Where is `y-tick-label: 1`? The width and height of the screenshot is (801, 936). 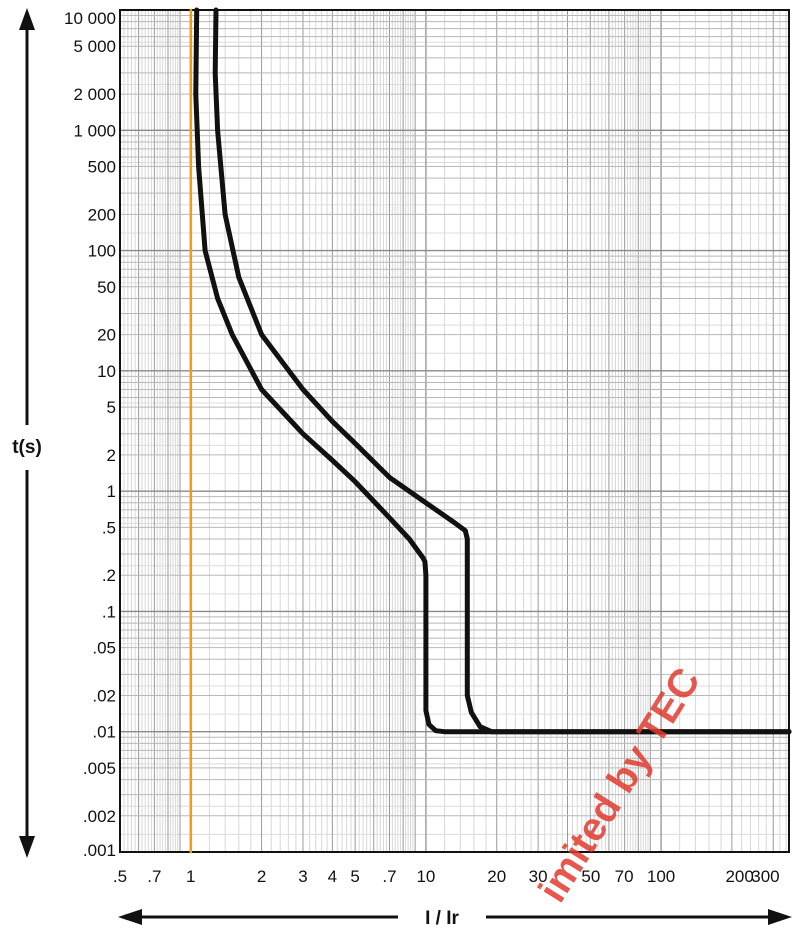
y-tick-label: 1 is located at coordinates (111, 491).